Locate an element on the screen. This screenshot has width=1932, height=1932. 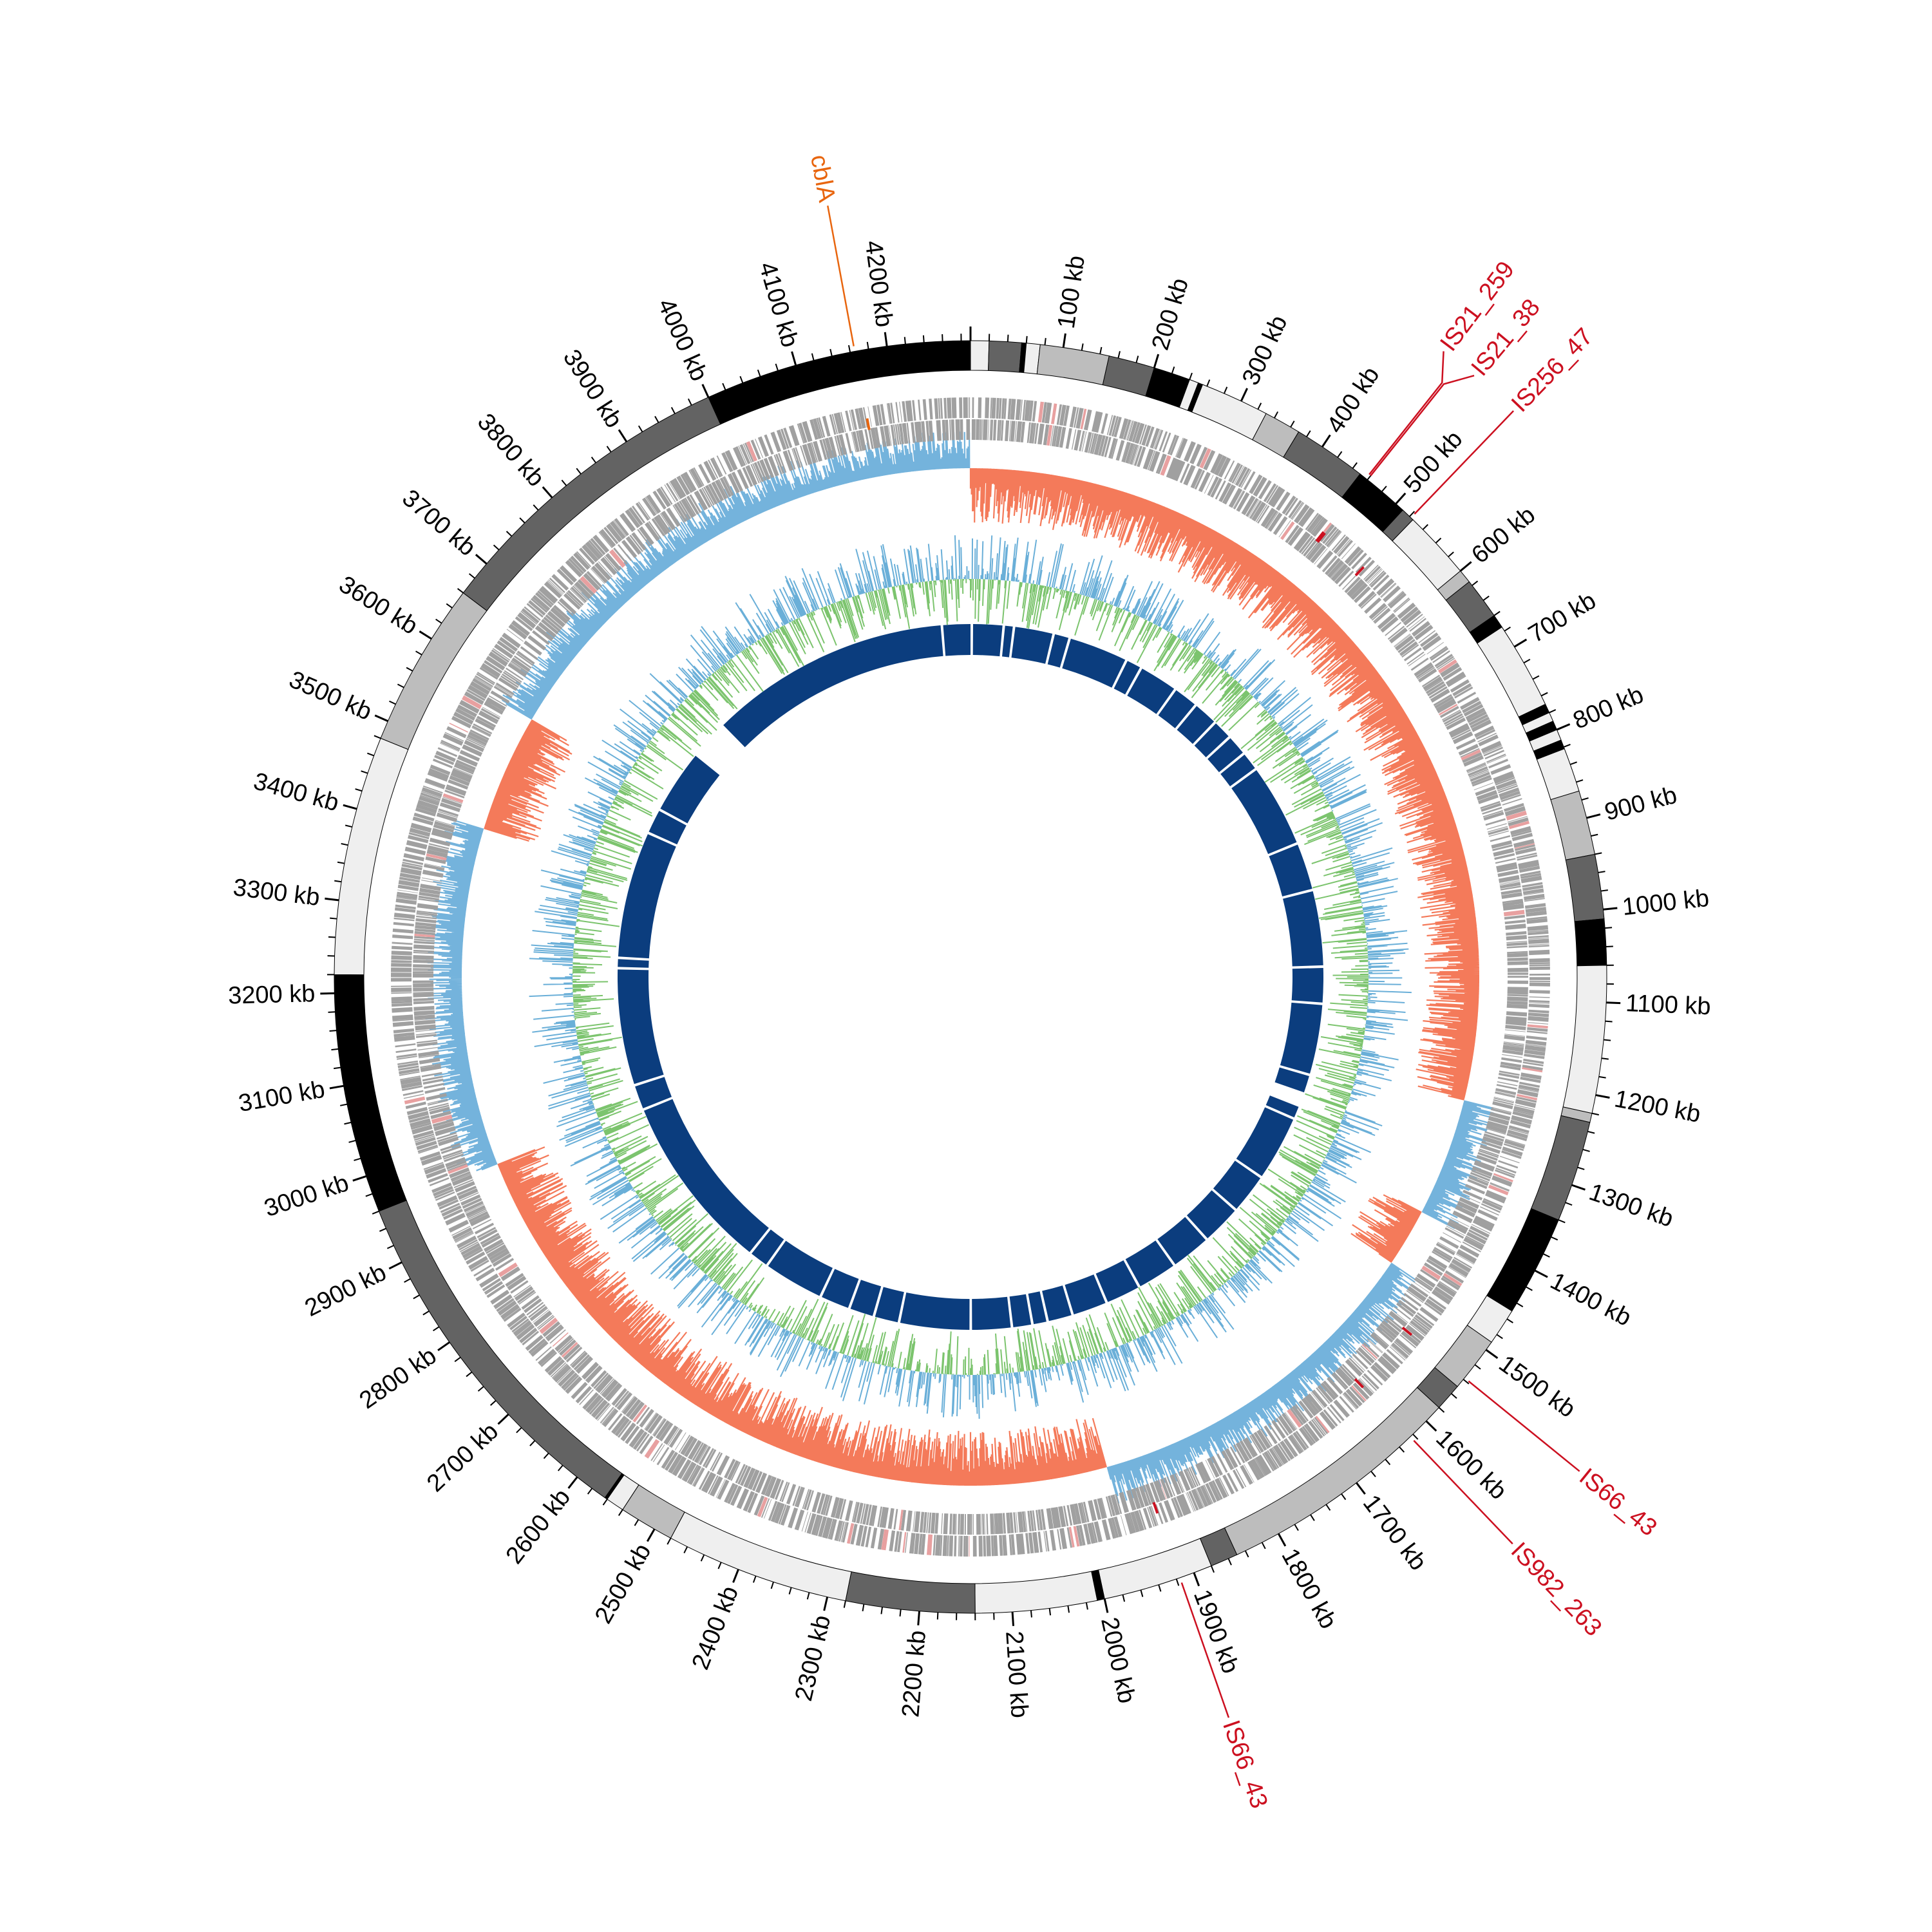
tick-label: 800 kb is located at coordinates (1608, 708).